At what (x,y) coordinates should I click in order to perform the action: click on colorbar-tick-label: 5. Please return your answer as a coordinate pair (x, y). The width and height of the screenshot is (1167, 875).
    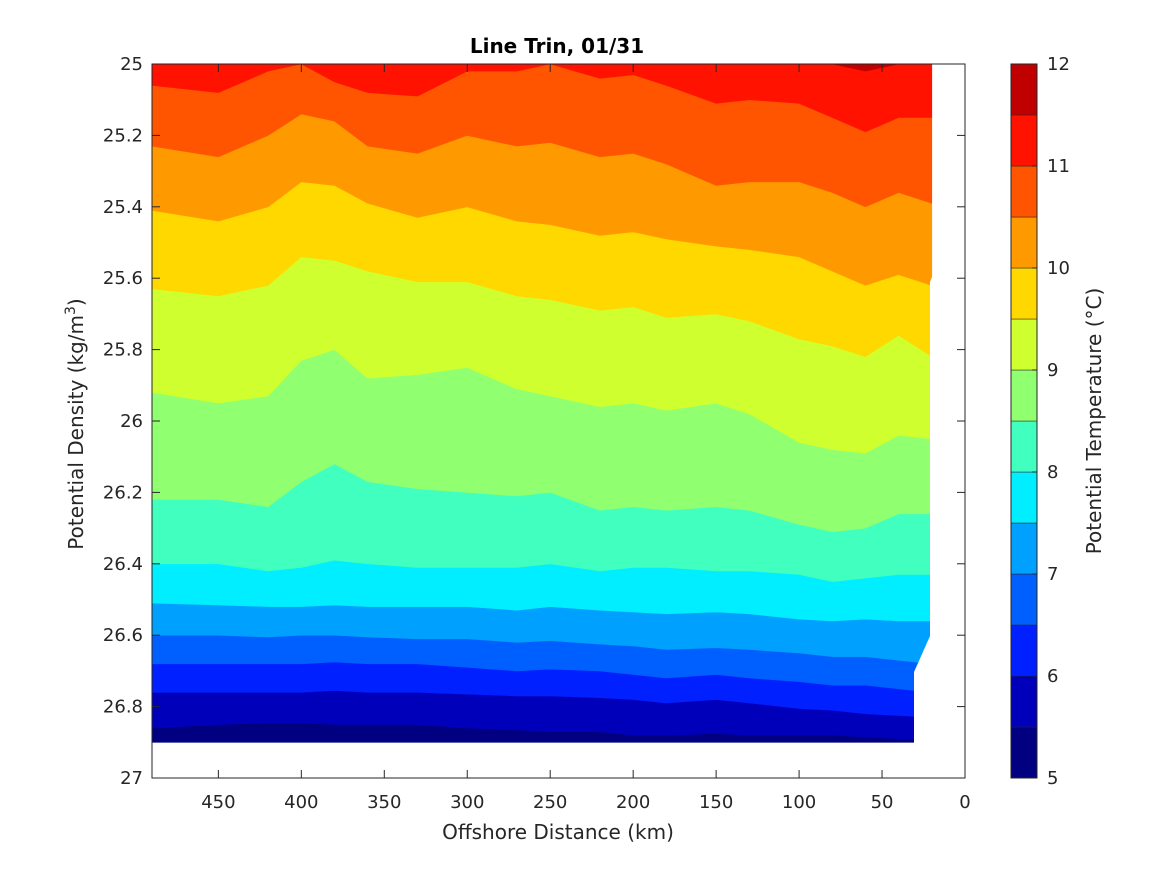
    Looking at the image, I should click on (1052, 778).